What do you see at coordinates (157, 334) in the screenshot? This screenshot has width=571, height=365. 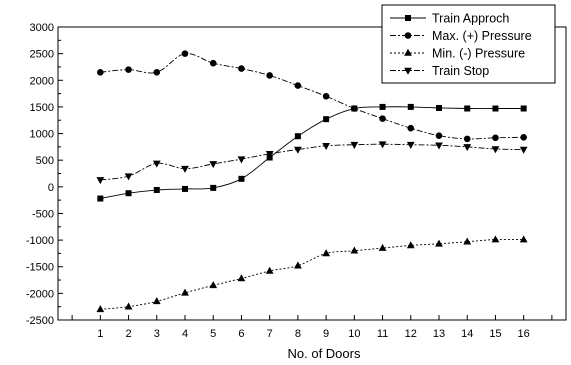 I see `x-tick-label: 3` at bounding box center [157, 334].